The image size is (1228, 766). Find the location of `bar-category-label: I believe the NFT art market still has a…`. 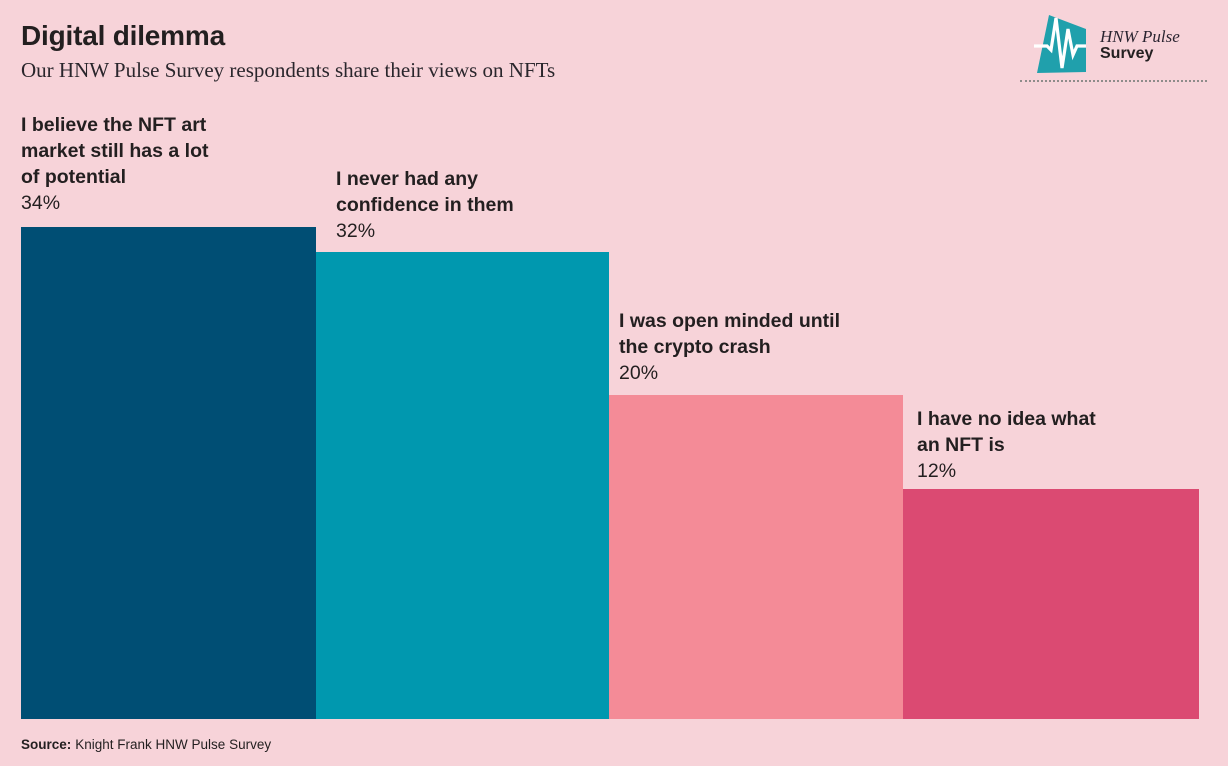

bar-category-label: I believe the NFT art market still has a… is located at coordinates (115, 151).